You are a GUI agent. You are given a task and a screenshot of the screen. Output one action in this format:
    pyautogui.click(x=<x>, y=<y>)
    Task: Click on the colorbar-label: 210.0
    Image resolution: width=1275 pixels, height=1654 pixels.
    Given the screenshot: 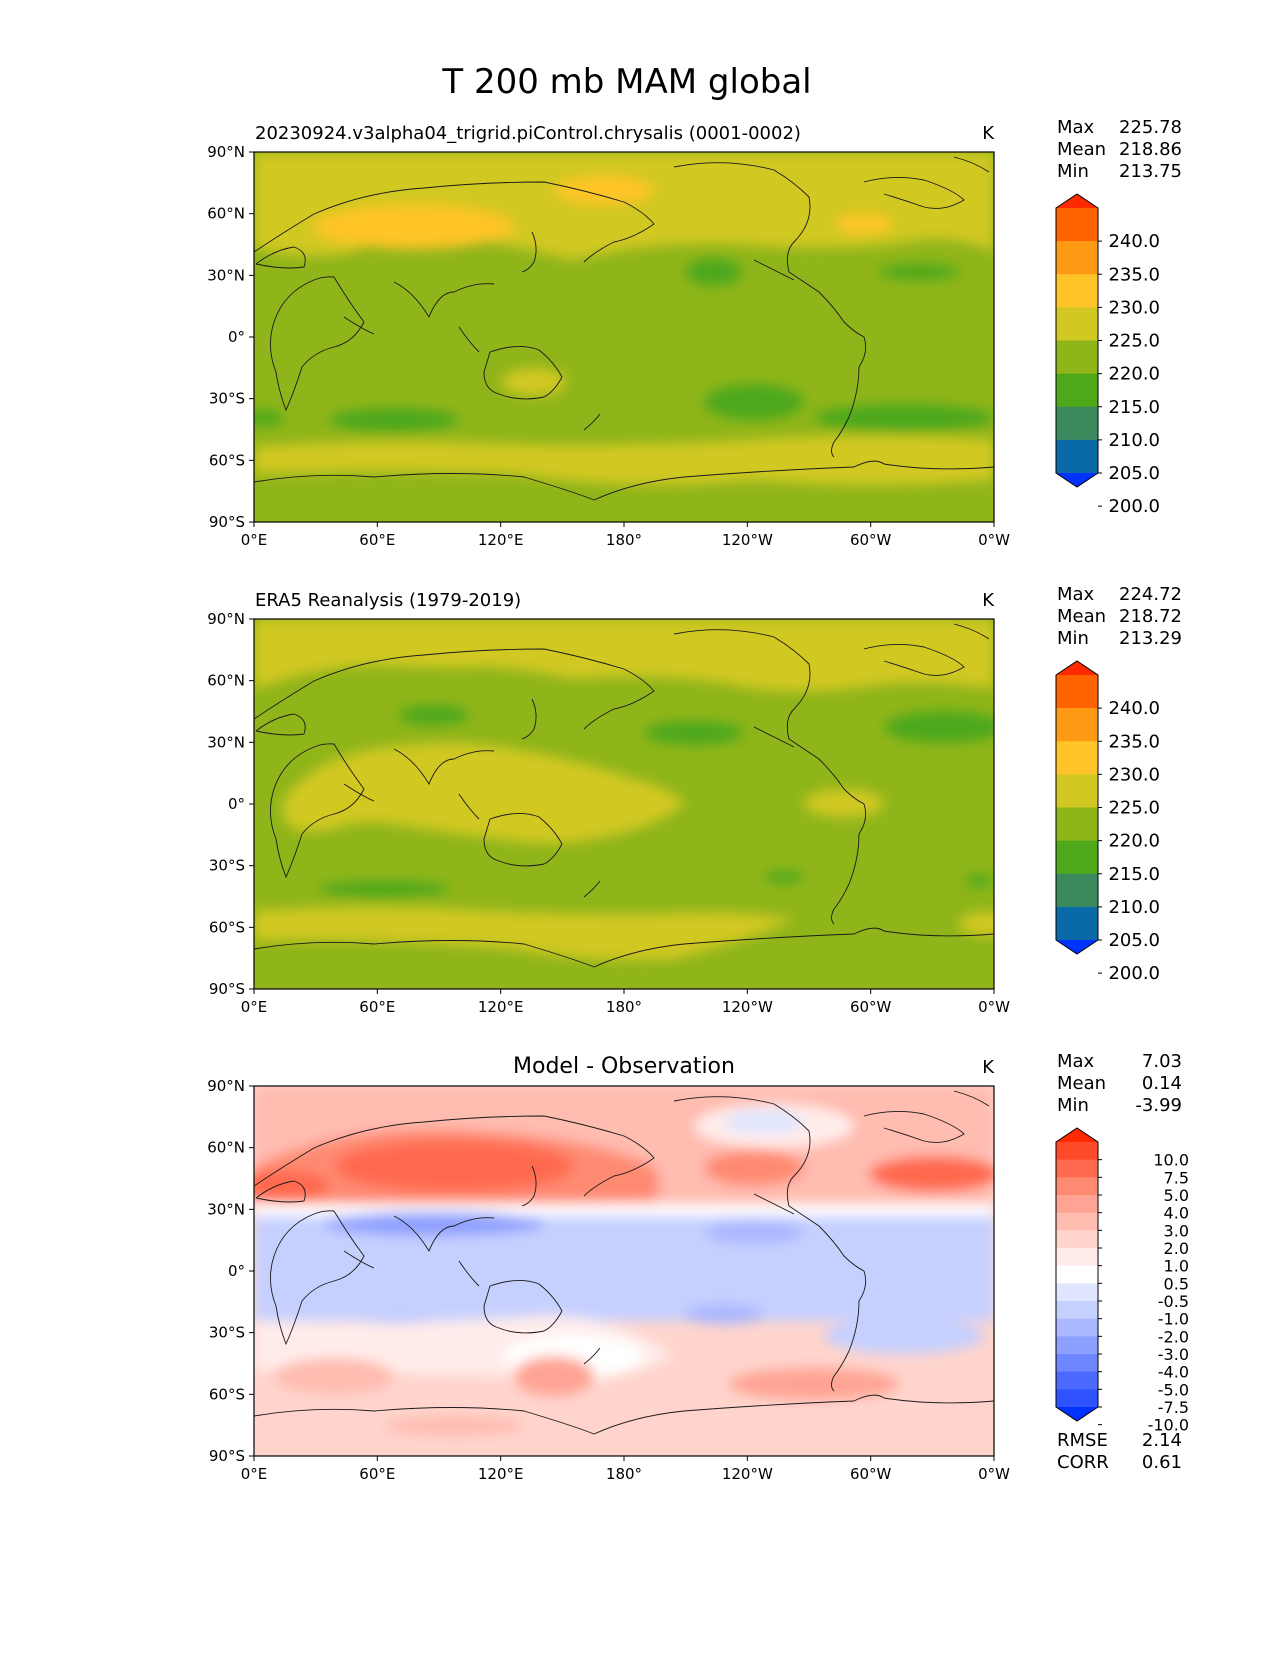 What is the action you would take?
    pyautogui.click(x=1134, y=440)
    